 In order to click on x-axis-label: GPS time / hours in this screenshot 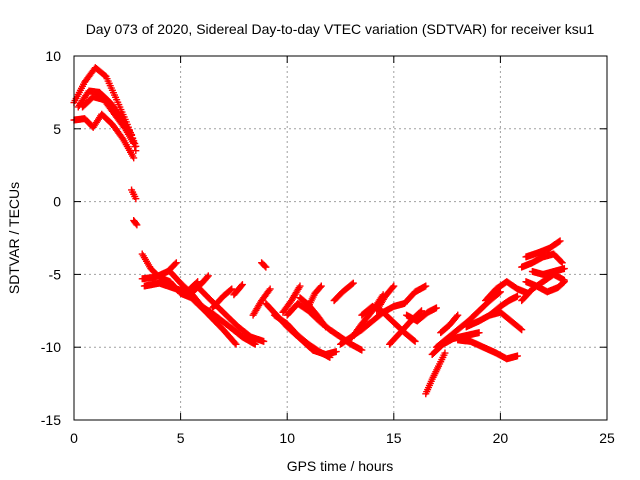, I will do `click(340, 466)`.